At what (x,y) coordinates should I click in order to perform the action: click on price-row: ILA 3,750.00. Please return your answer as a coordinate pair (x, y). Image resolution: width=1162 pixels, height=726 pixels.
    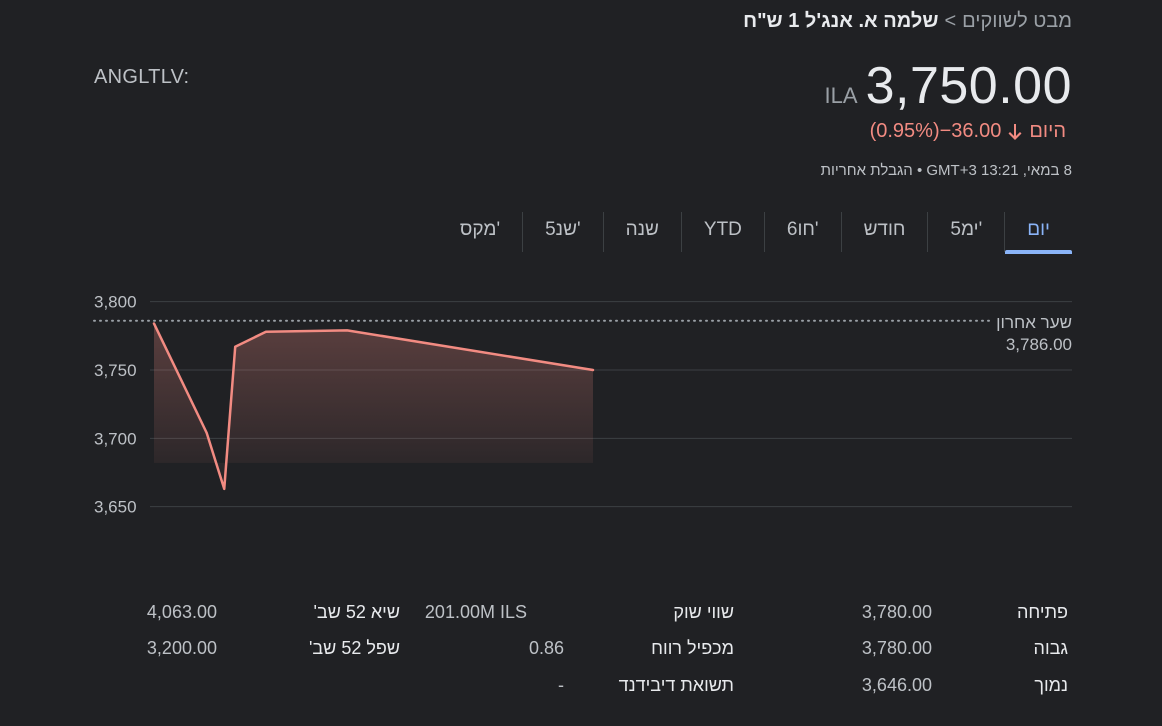
    Looking at the image, I should click on (948, 86).